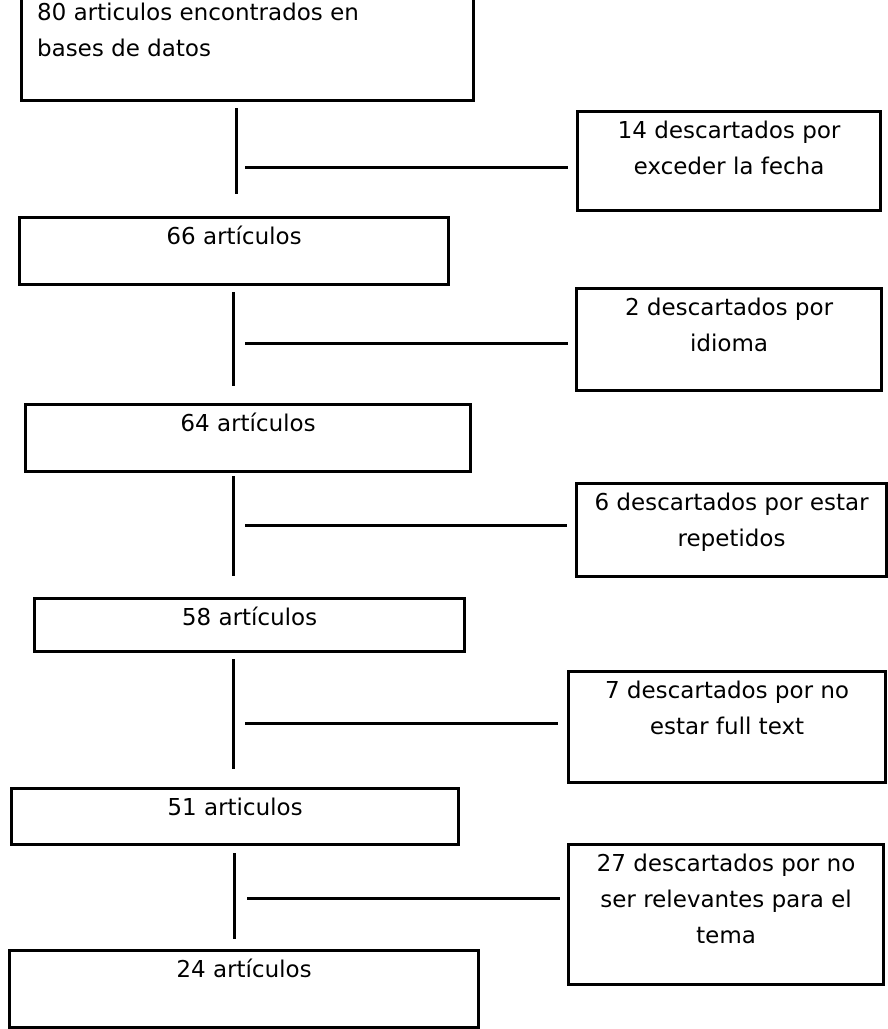  Describe the element at coordinates (244, 989) in the screenshot. I see `main-box-6: 24 artículos` at that location.